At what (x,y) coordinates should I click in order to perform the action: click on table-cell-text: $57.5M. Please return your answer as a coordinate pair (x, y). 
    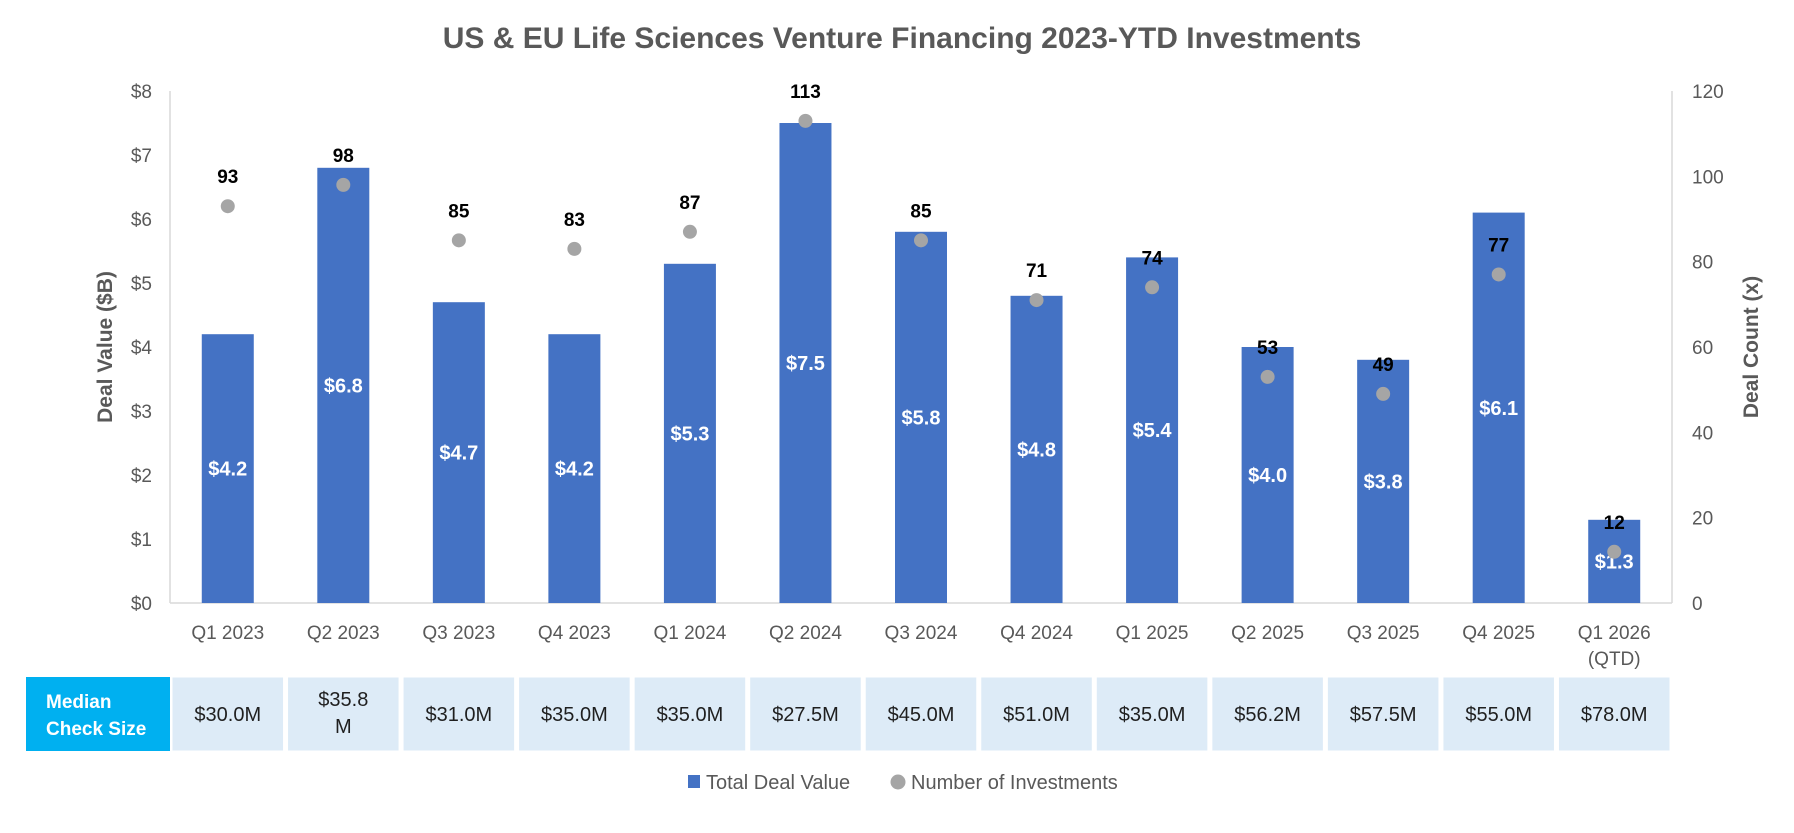
    Looking at the image, I should click on (1383, 715).